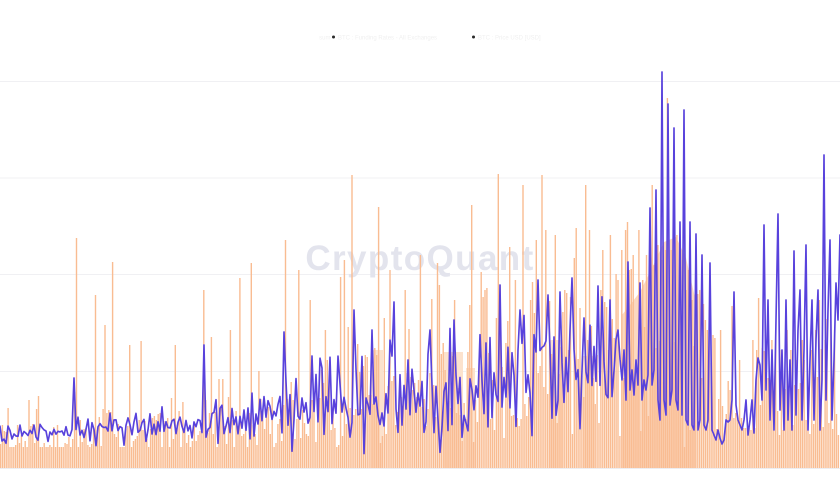  Describe the element at coordinates (419, 258) in the screenshot. I see `svg-text: CryptoQuant` at that location.